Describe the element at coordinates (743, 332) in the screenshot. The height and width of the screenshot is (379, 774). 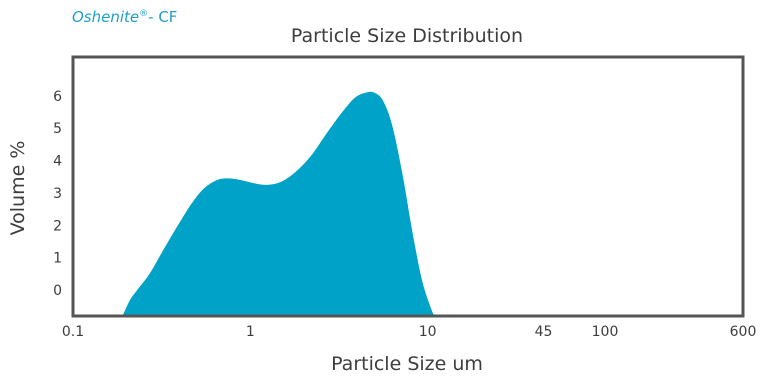
I see `x-tick-label: 600` at that location.